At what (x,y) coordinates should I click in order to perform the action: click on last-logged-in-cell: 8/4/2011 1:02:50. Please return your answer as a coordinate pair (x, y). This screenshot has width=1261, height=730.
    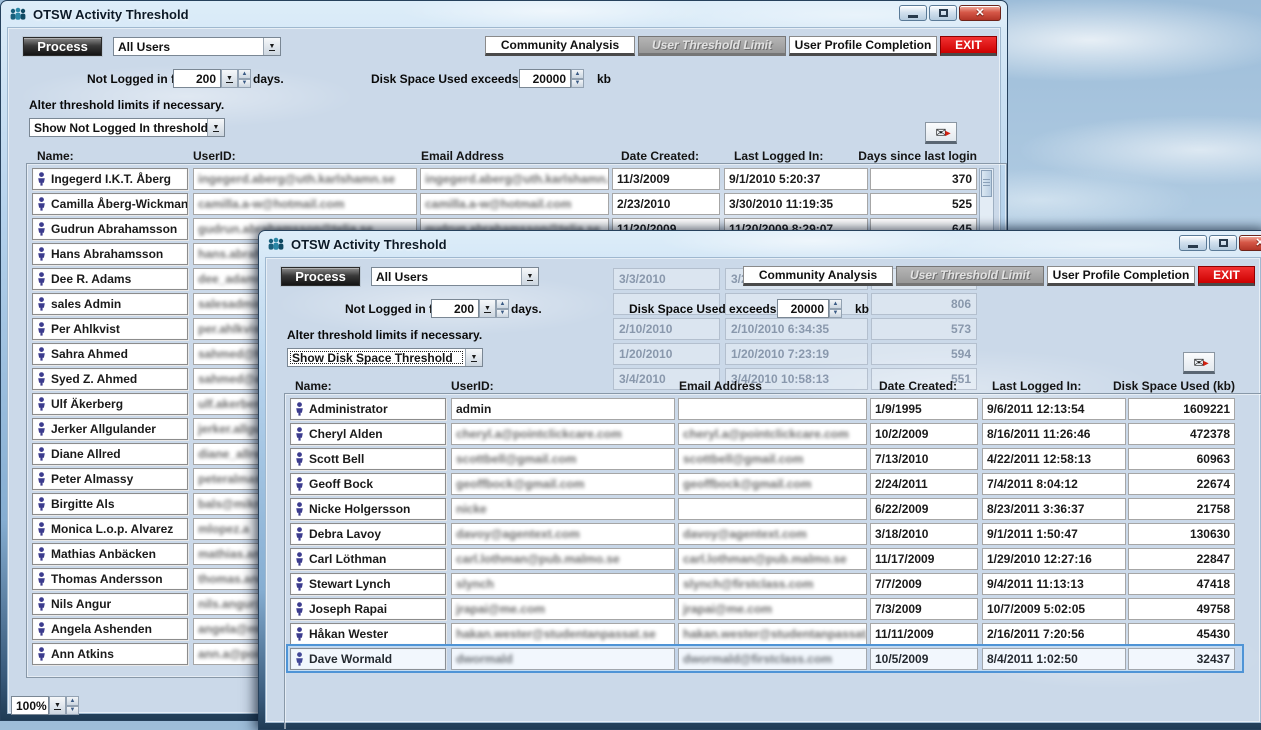
    Looking at the image, I should click on (1054, 659).